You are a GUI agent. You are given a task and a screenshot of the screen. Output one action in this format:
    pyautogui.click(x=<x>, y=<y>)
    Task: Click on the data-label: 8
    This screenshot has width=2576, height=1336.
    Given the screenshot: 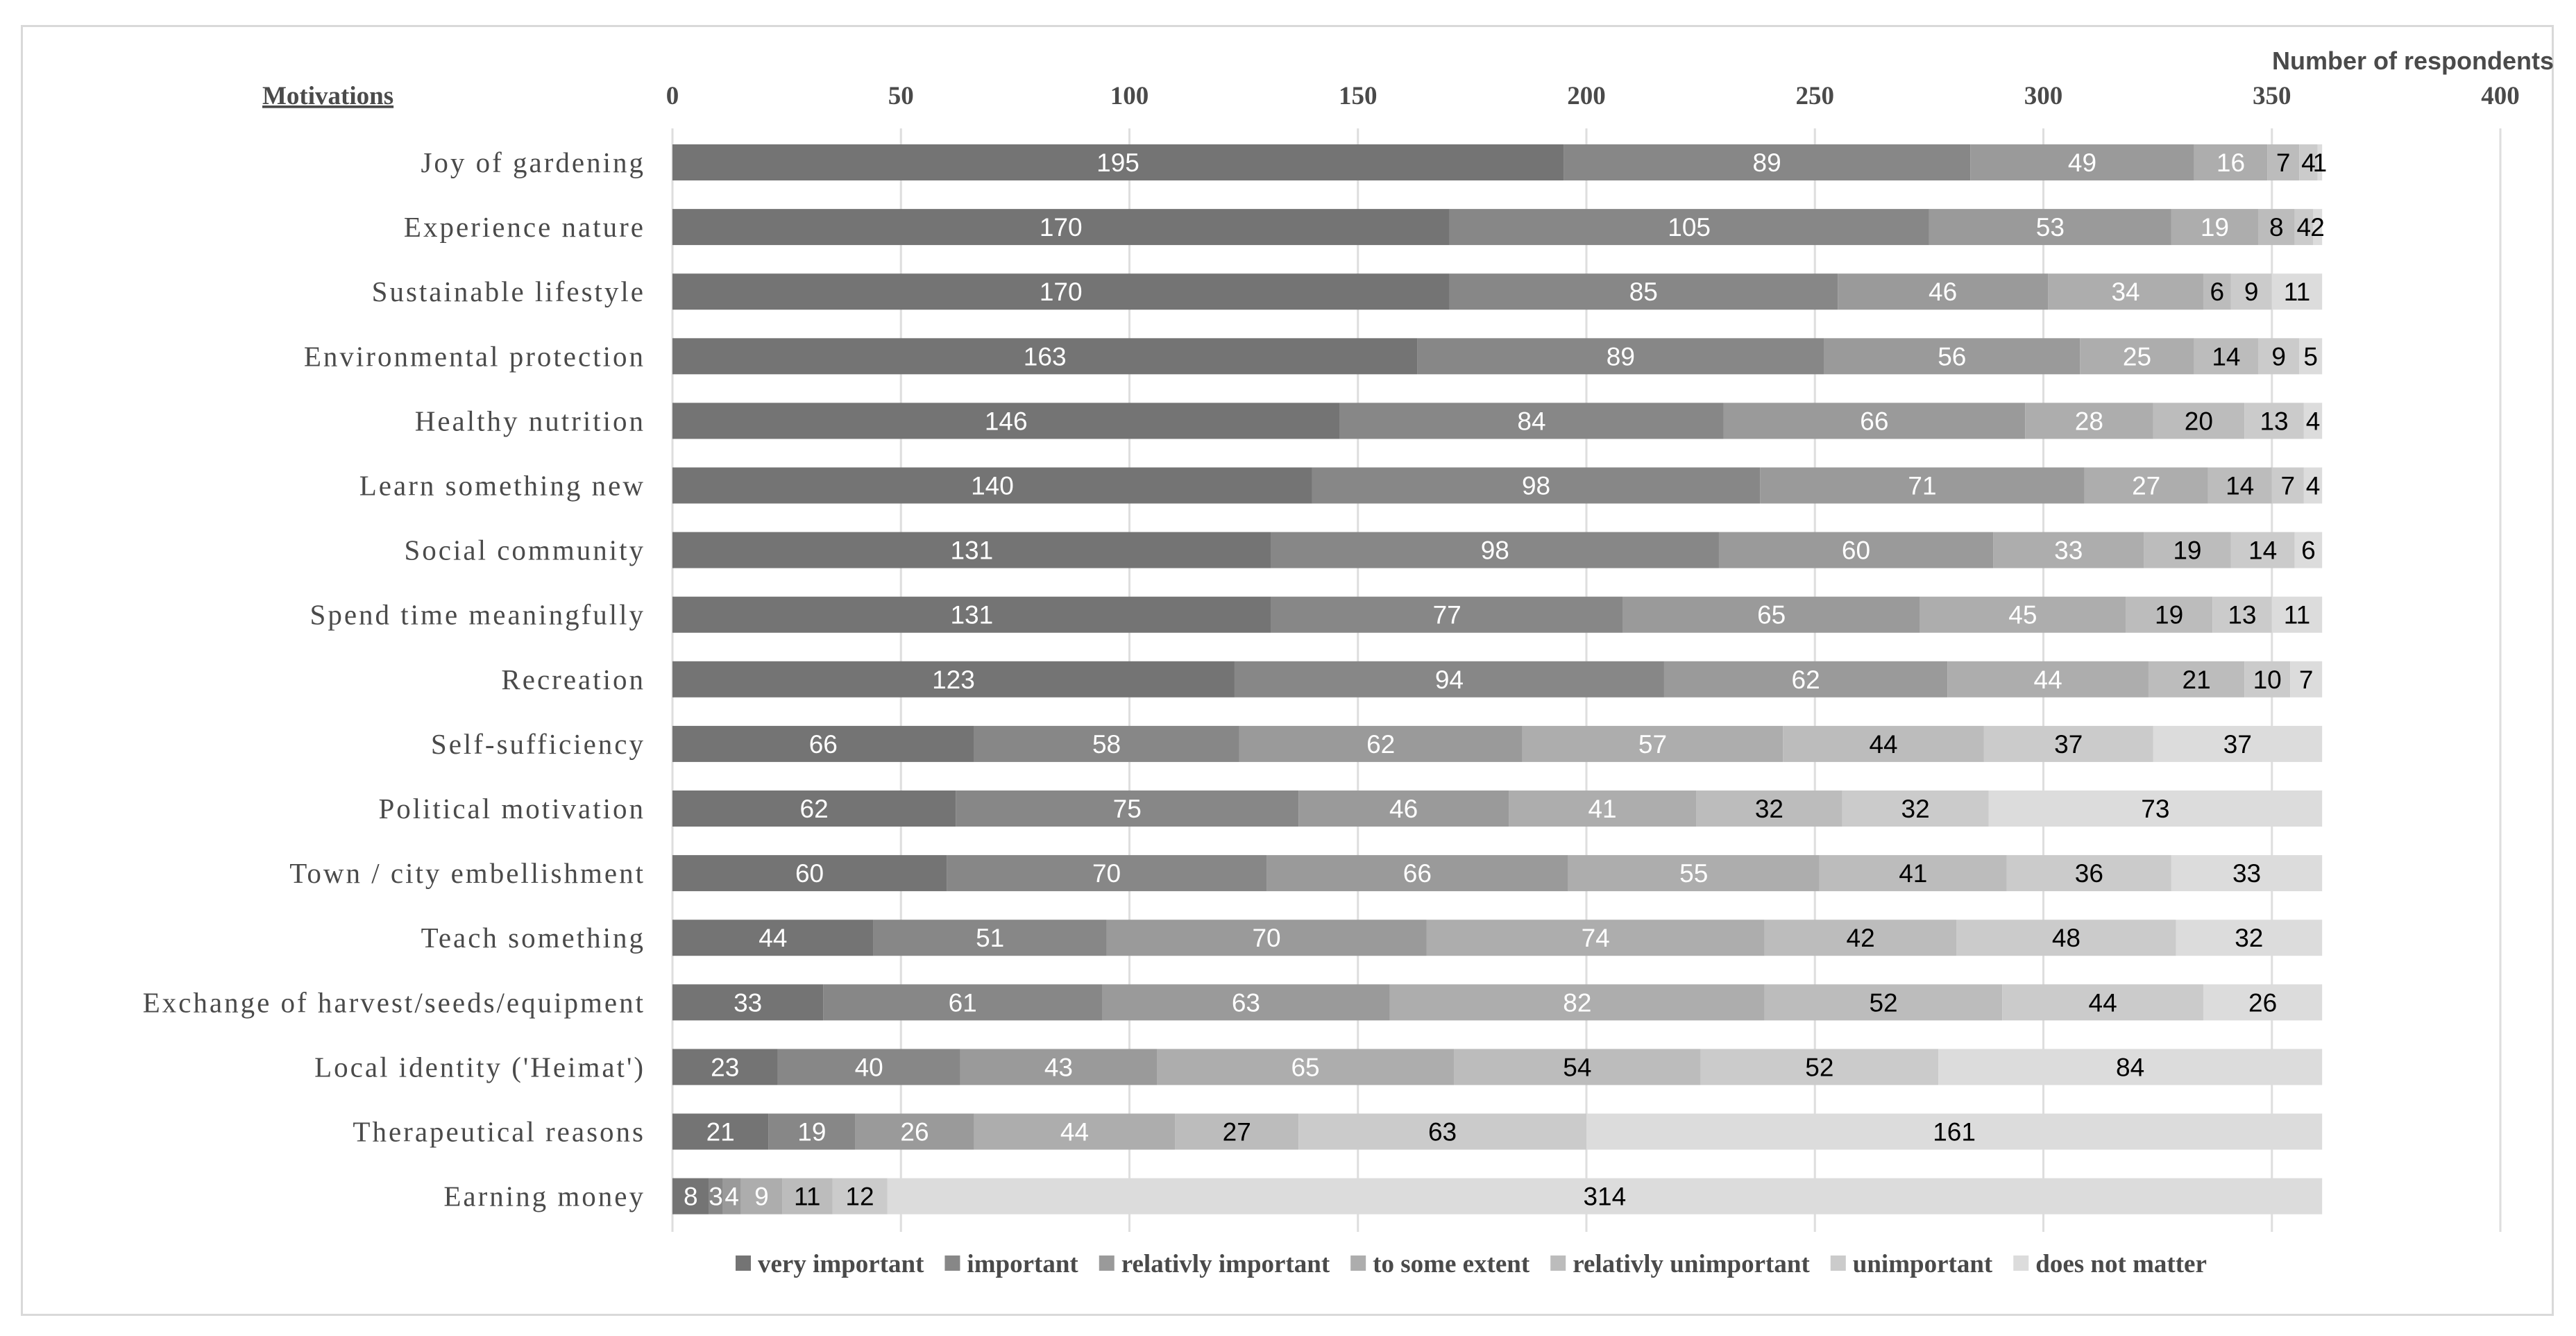 What is the action you would take?
    pyautogui.click(x=691, y=1197)
    